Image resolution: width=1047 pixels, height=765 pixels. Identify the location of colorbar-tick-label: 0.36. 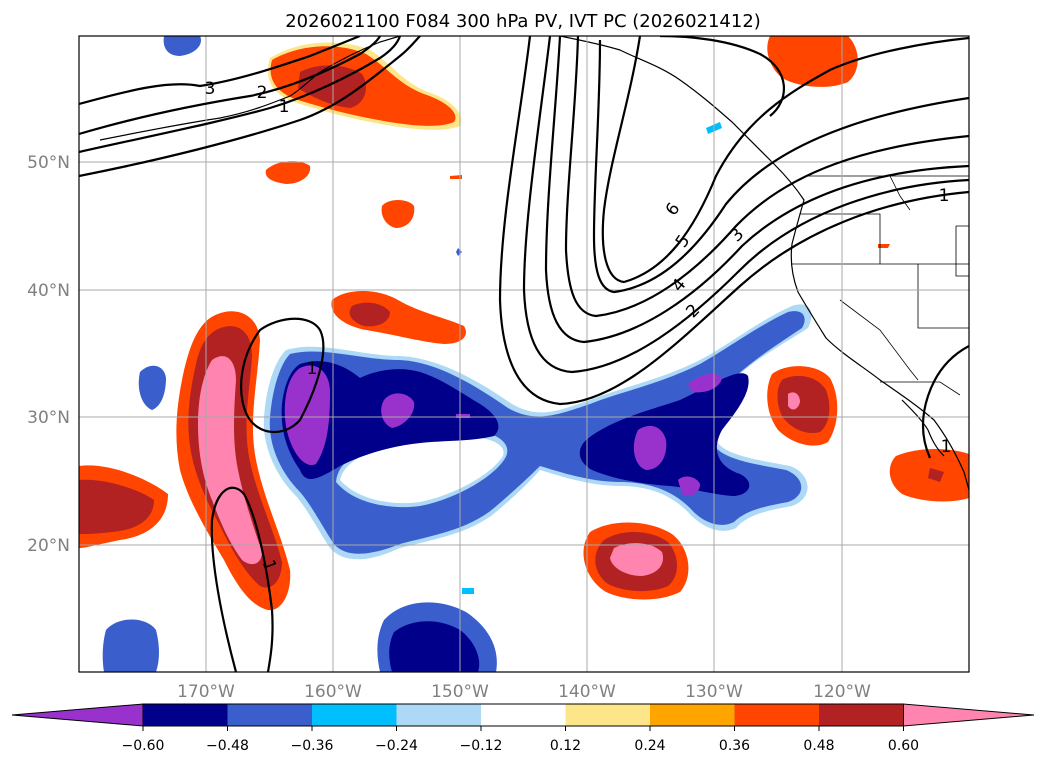
(734, 746).